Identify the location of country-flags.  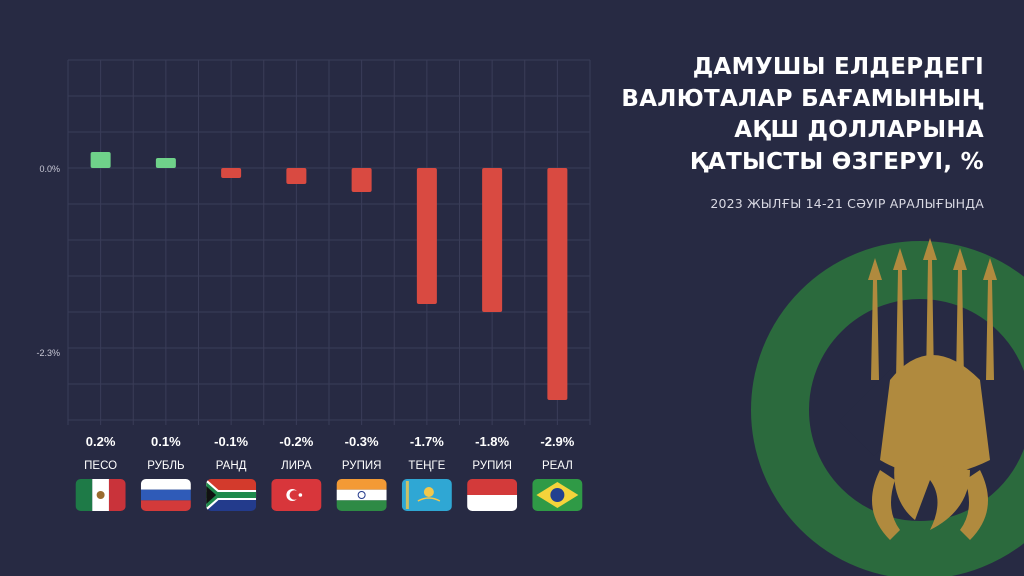
(329, 495).